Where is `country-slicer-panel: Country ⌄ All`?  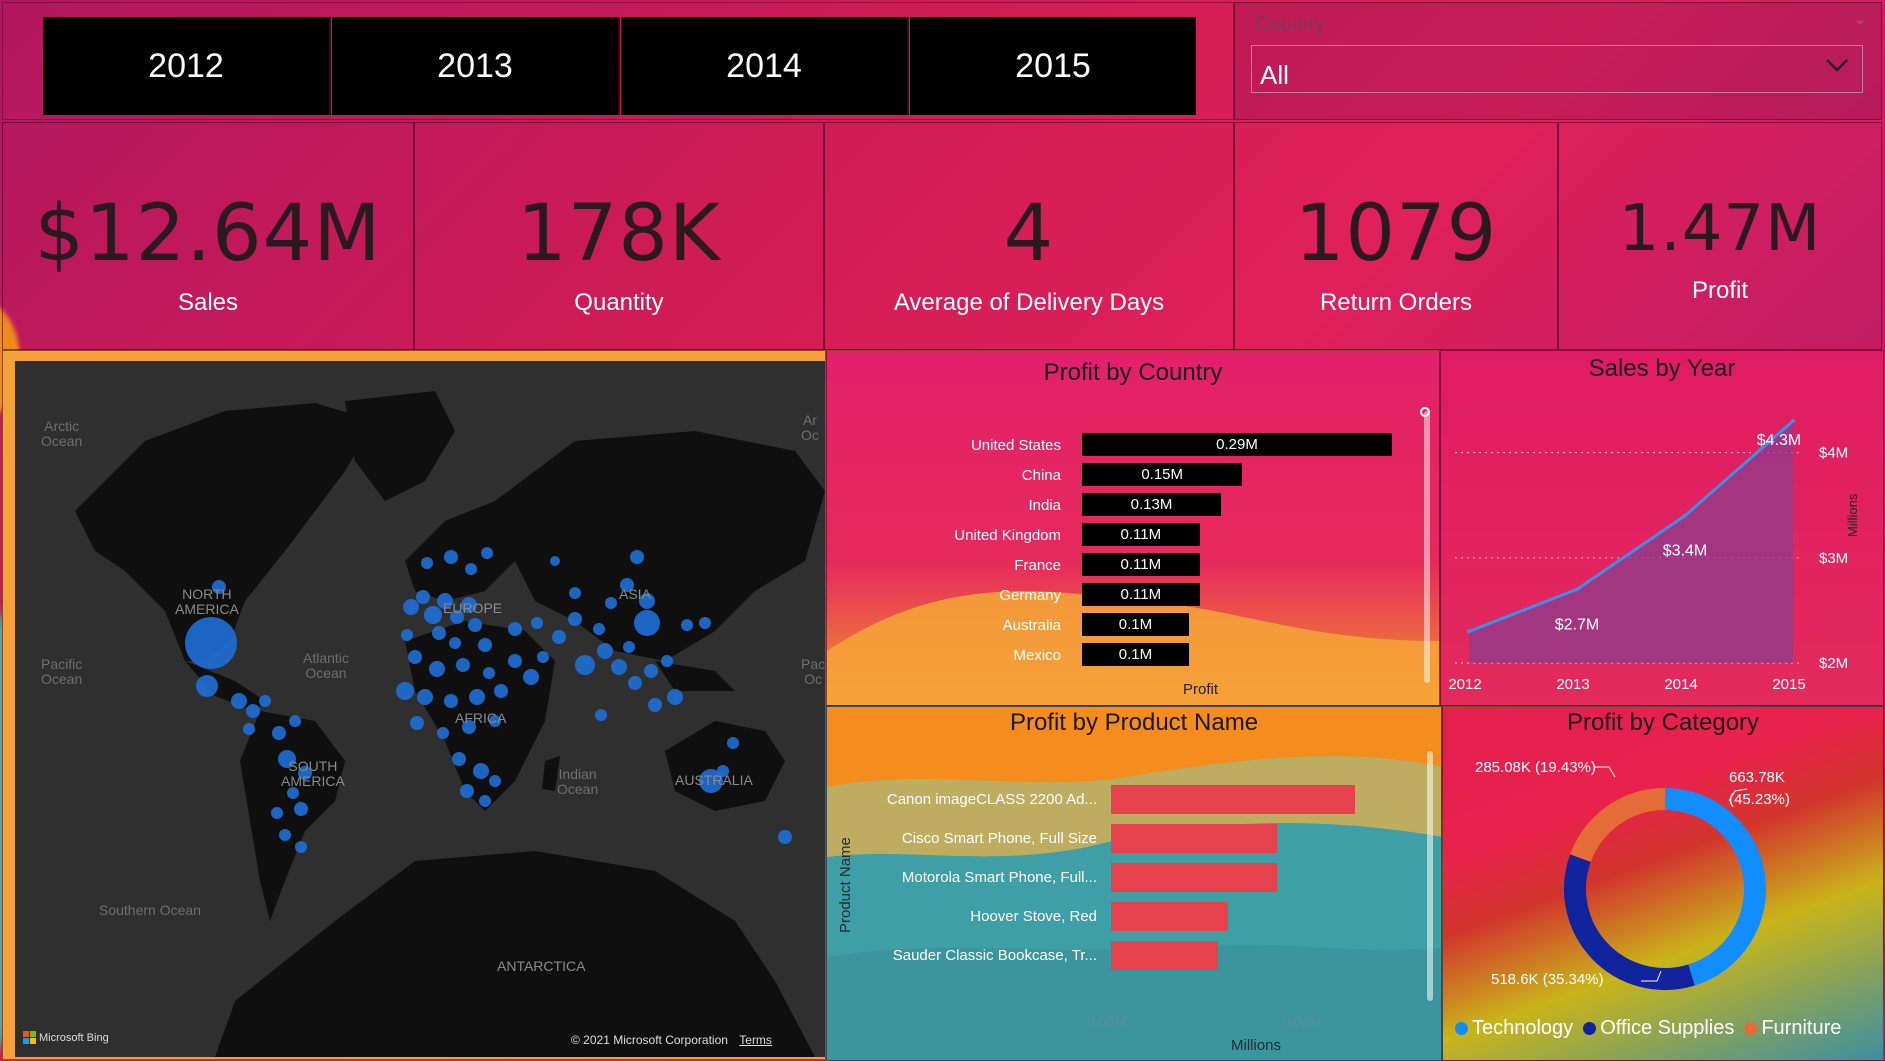 country-slicer-panel: Country ⌄ All is located at coordinates (1558, 61).